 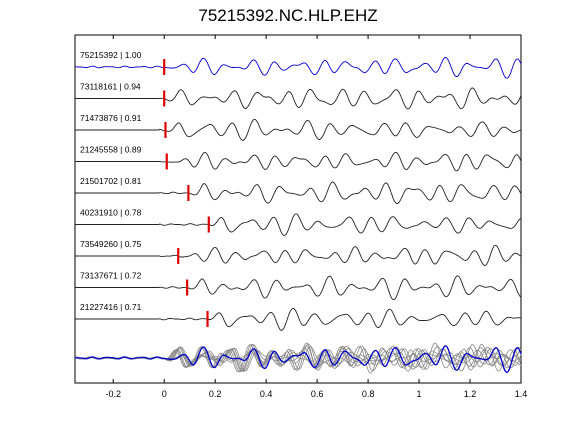 What do you see at coordinates (288, 15) in the screenshot?
I see `chart-title: 75215392.NC.HLP.EHZ` at bounding box center [288, 15].